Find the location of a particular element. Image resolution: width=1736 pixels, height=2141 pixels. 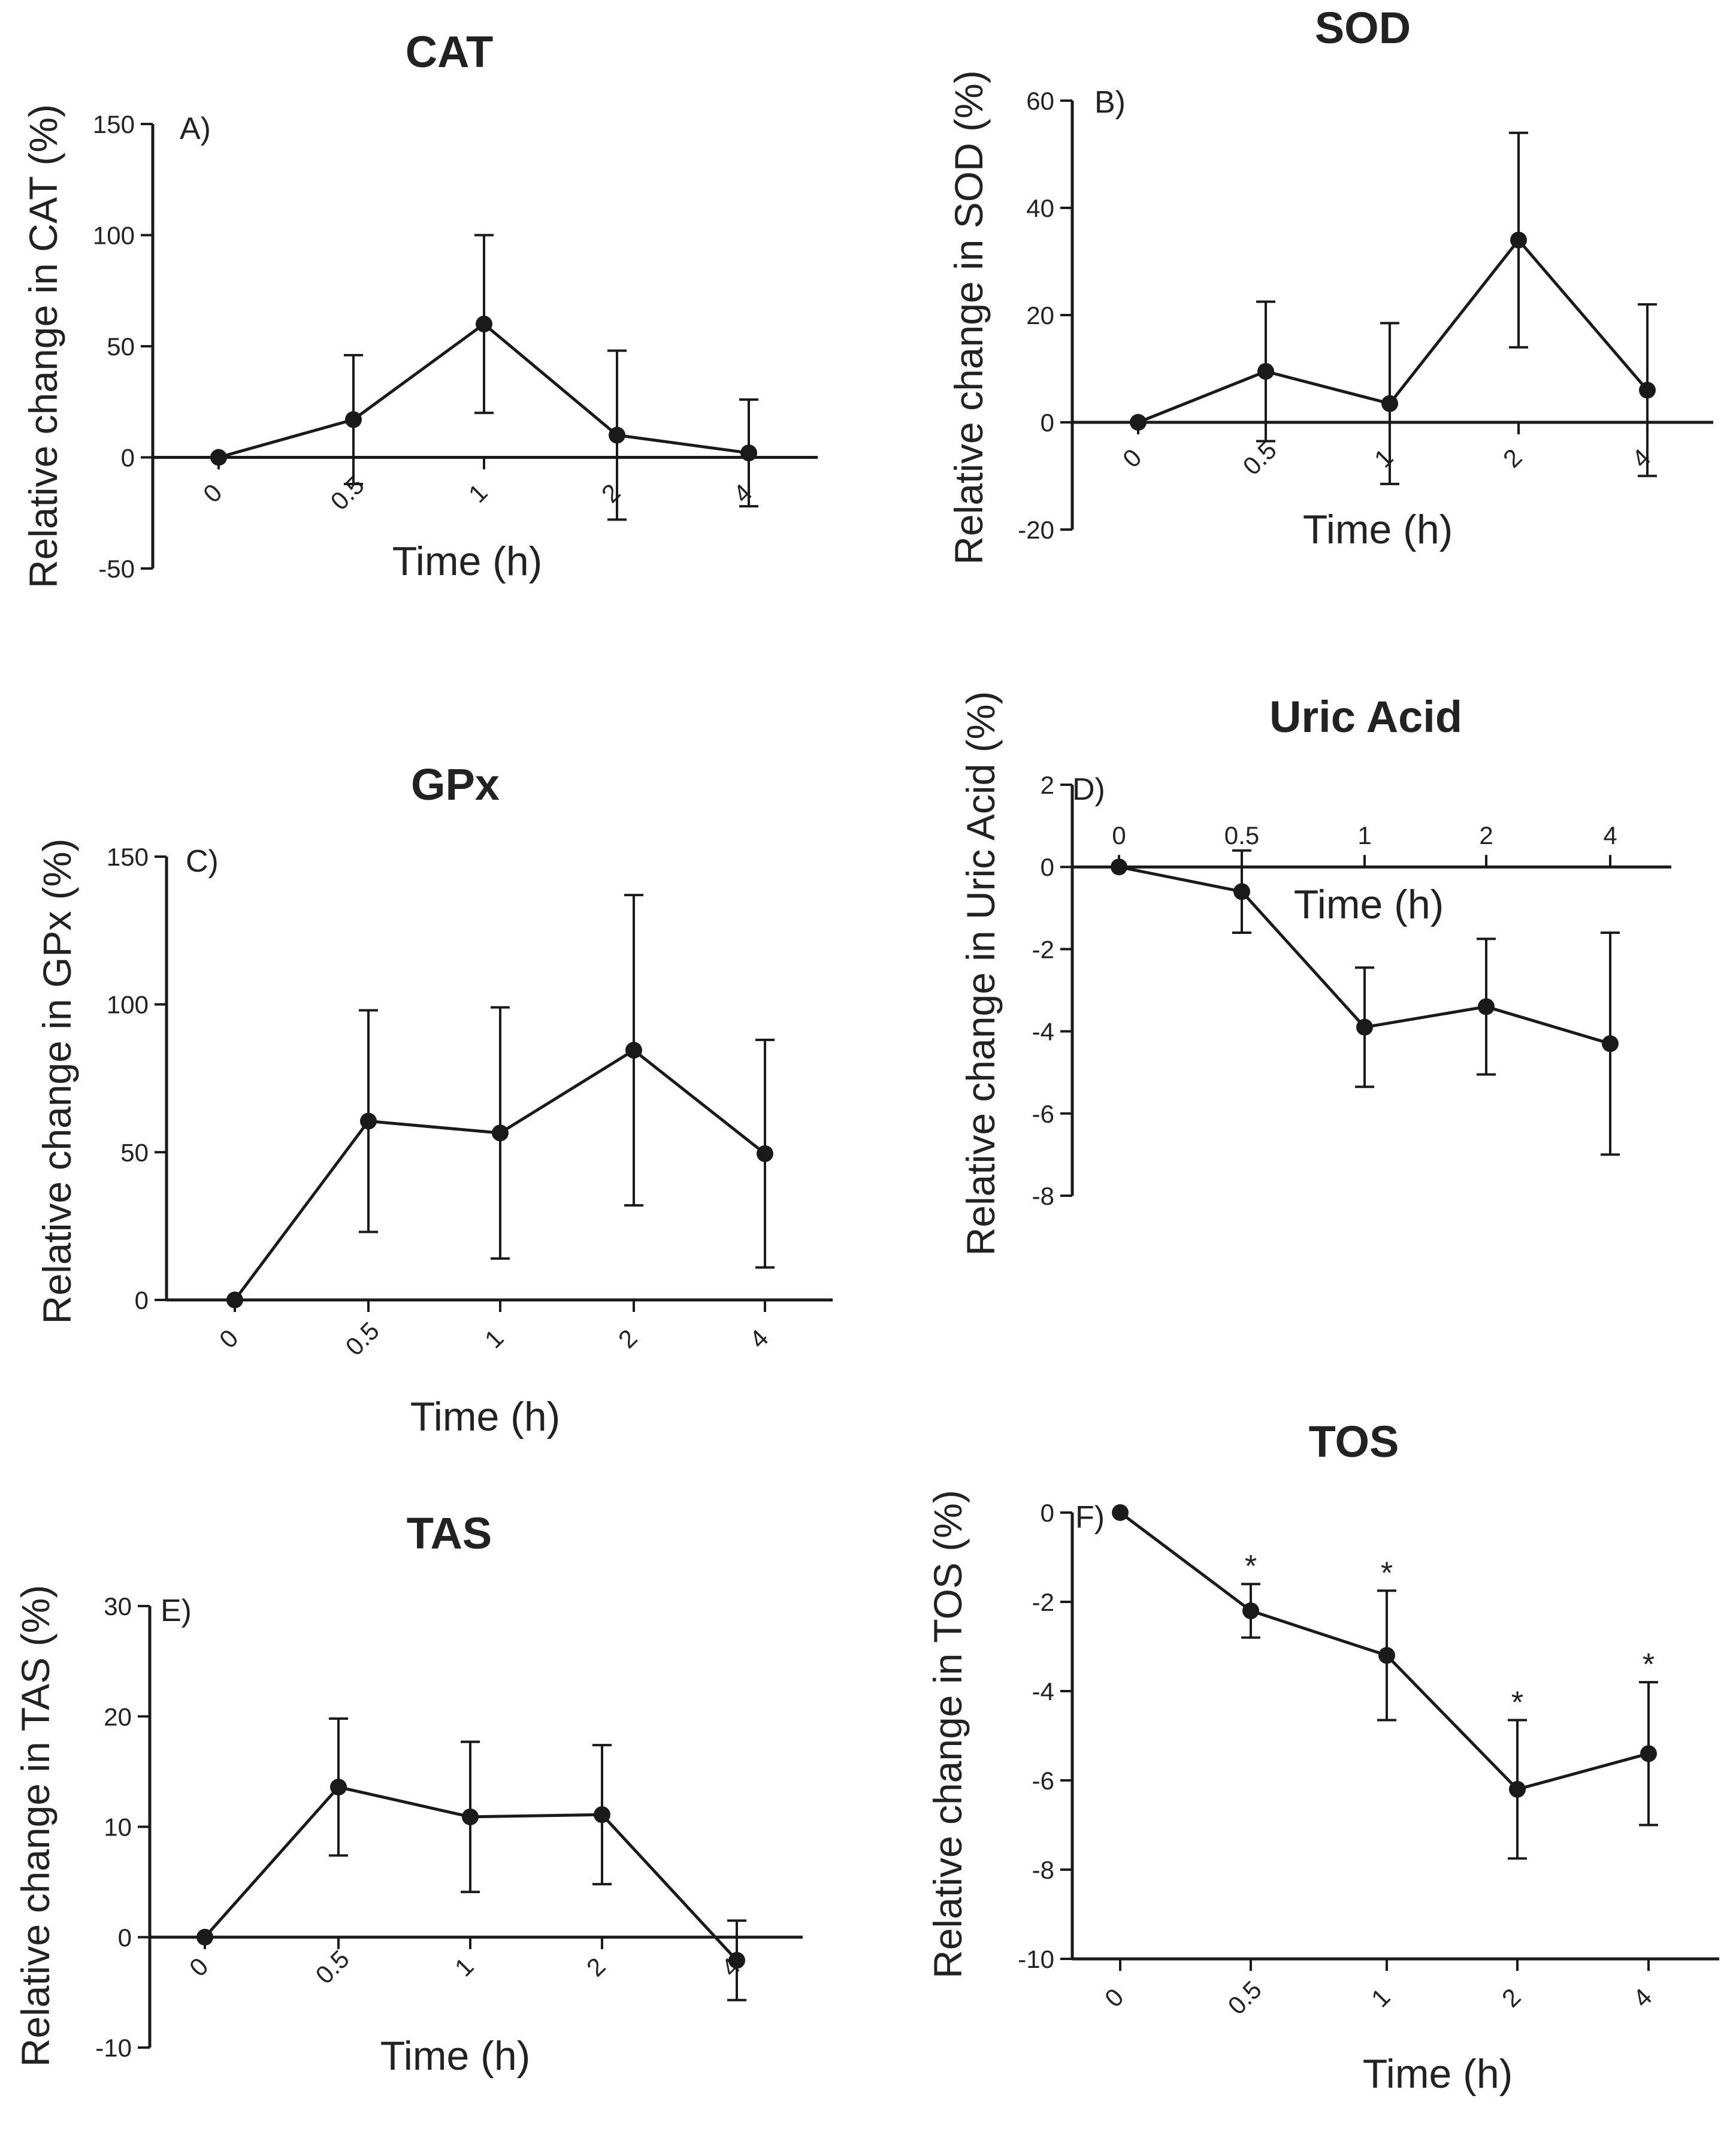

chart-title-f: TOS is located at coordinates (1354, 1441).